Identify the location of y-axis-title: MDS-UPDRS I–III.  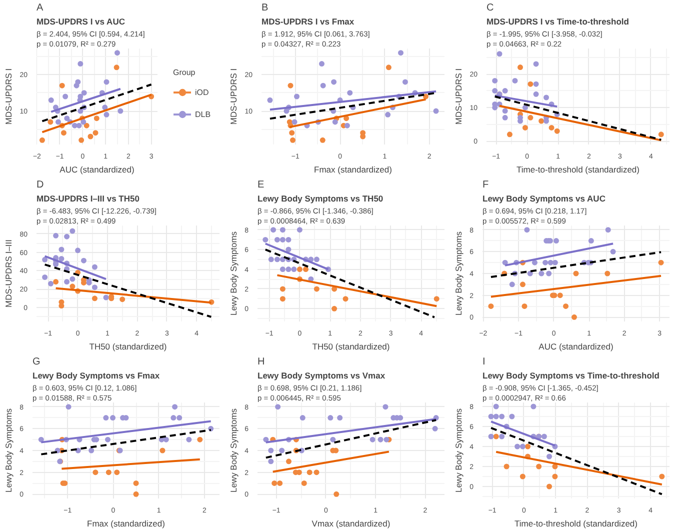
(9, 273).